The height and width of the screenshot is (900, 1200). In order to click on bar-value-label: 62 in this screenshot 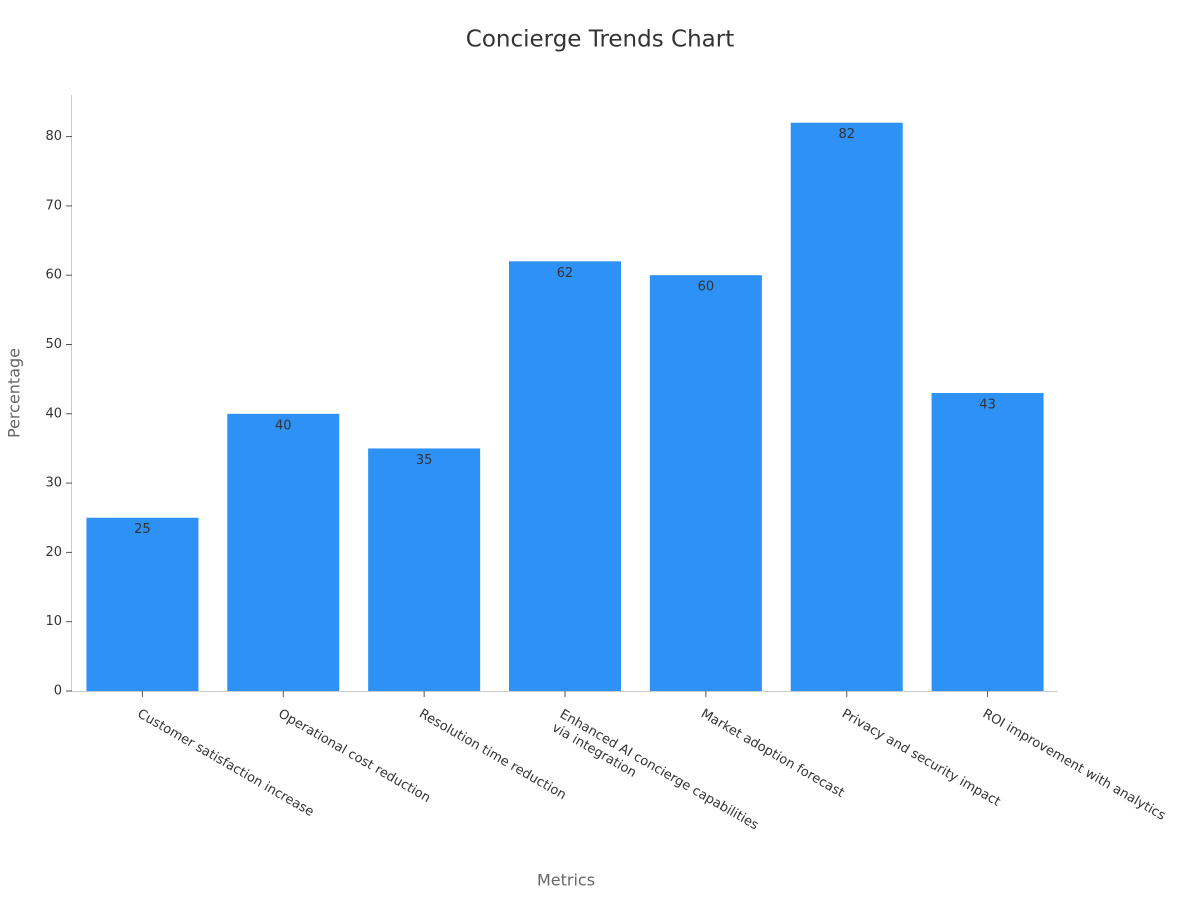, I will do `click(565, 273)`.